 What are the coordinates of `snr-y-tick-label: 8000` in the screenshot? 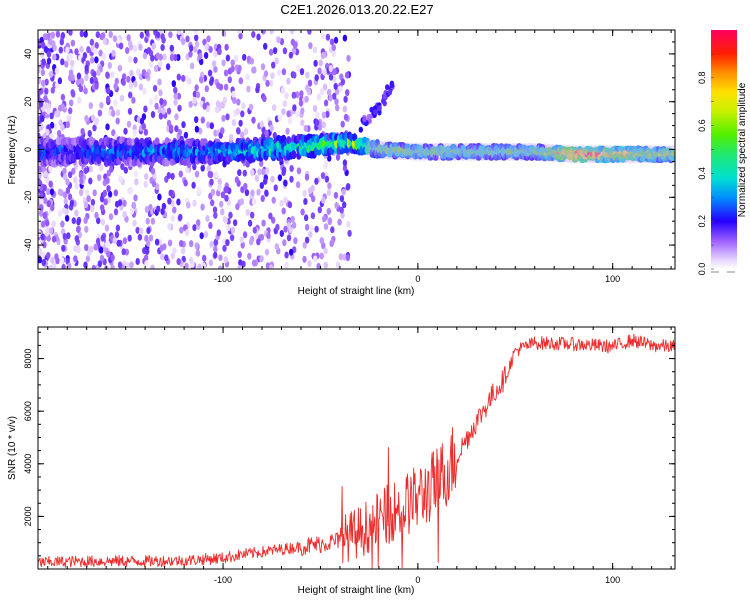 It's located at (28, 359).